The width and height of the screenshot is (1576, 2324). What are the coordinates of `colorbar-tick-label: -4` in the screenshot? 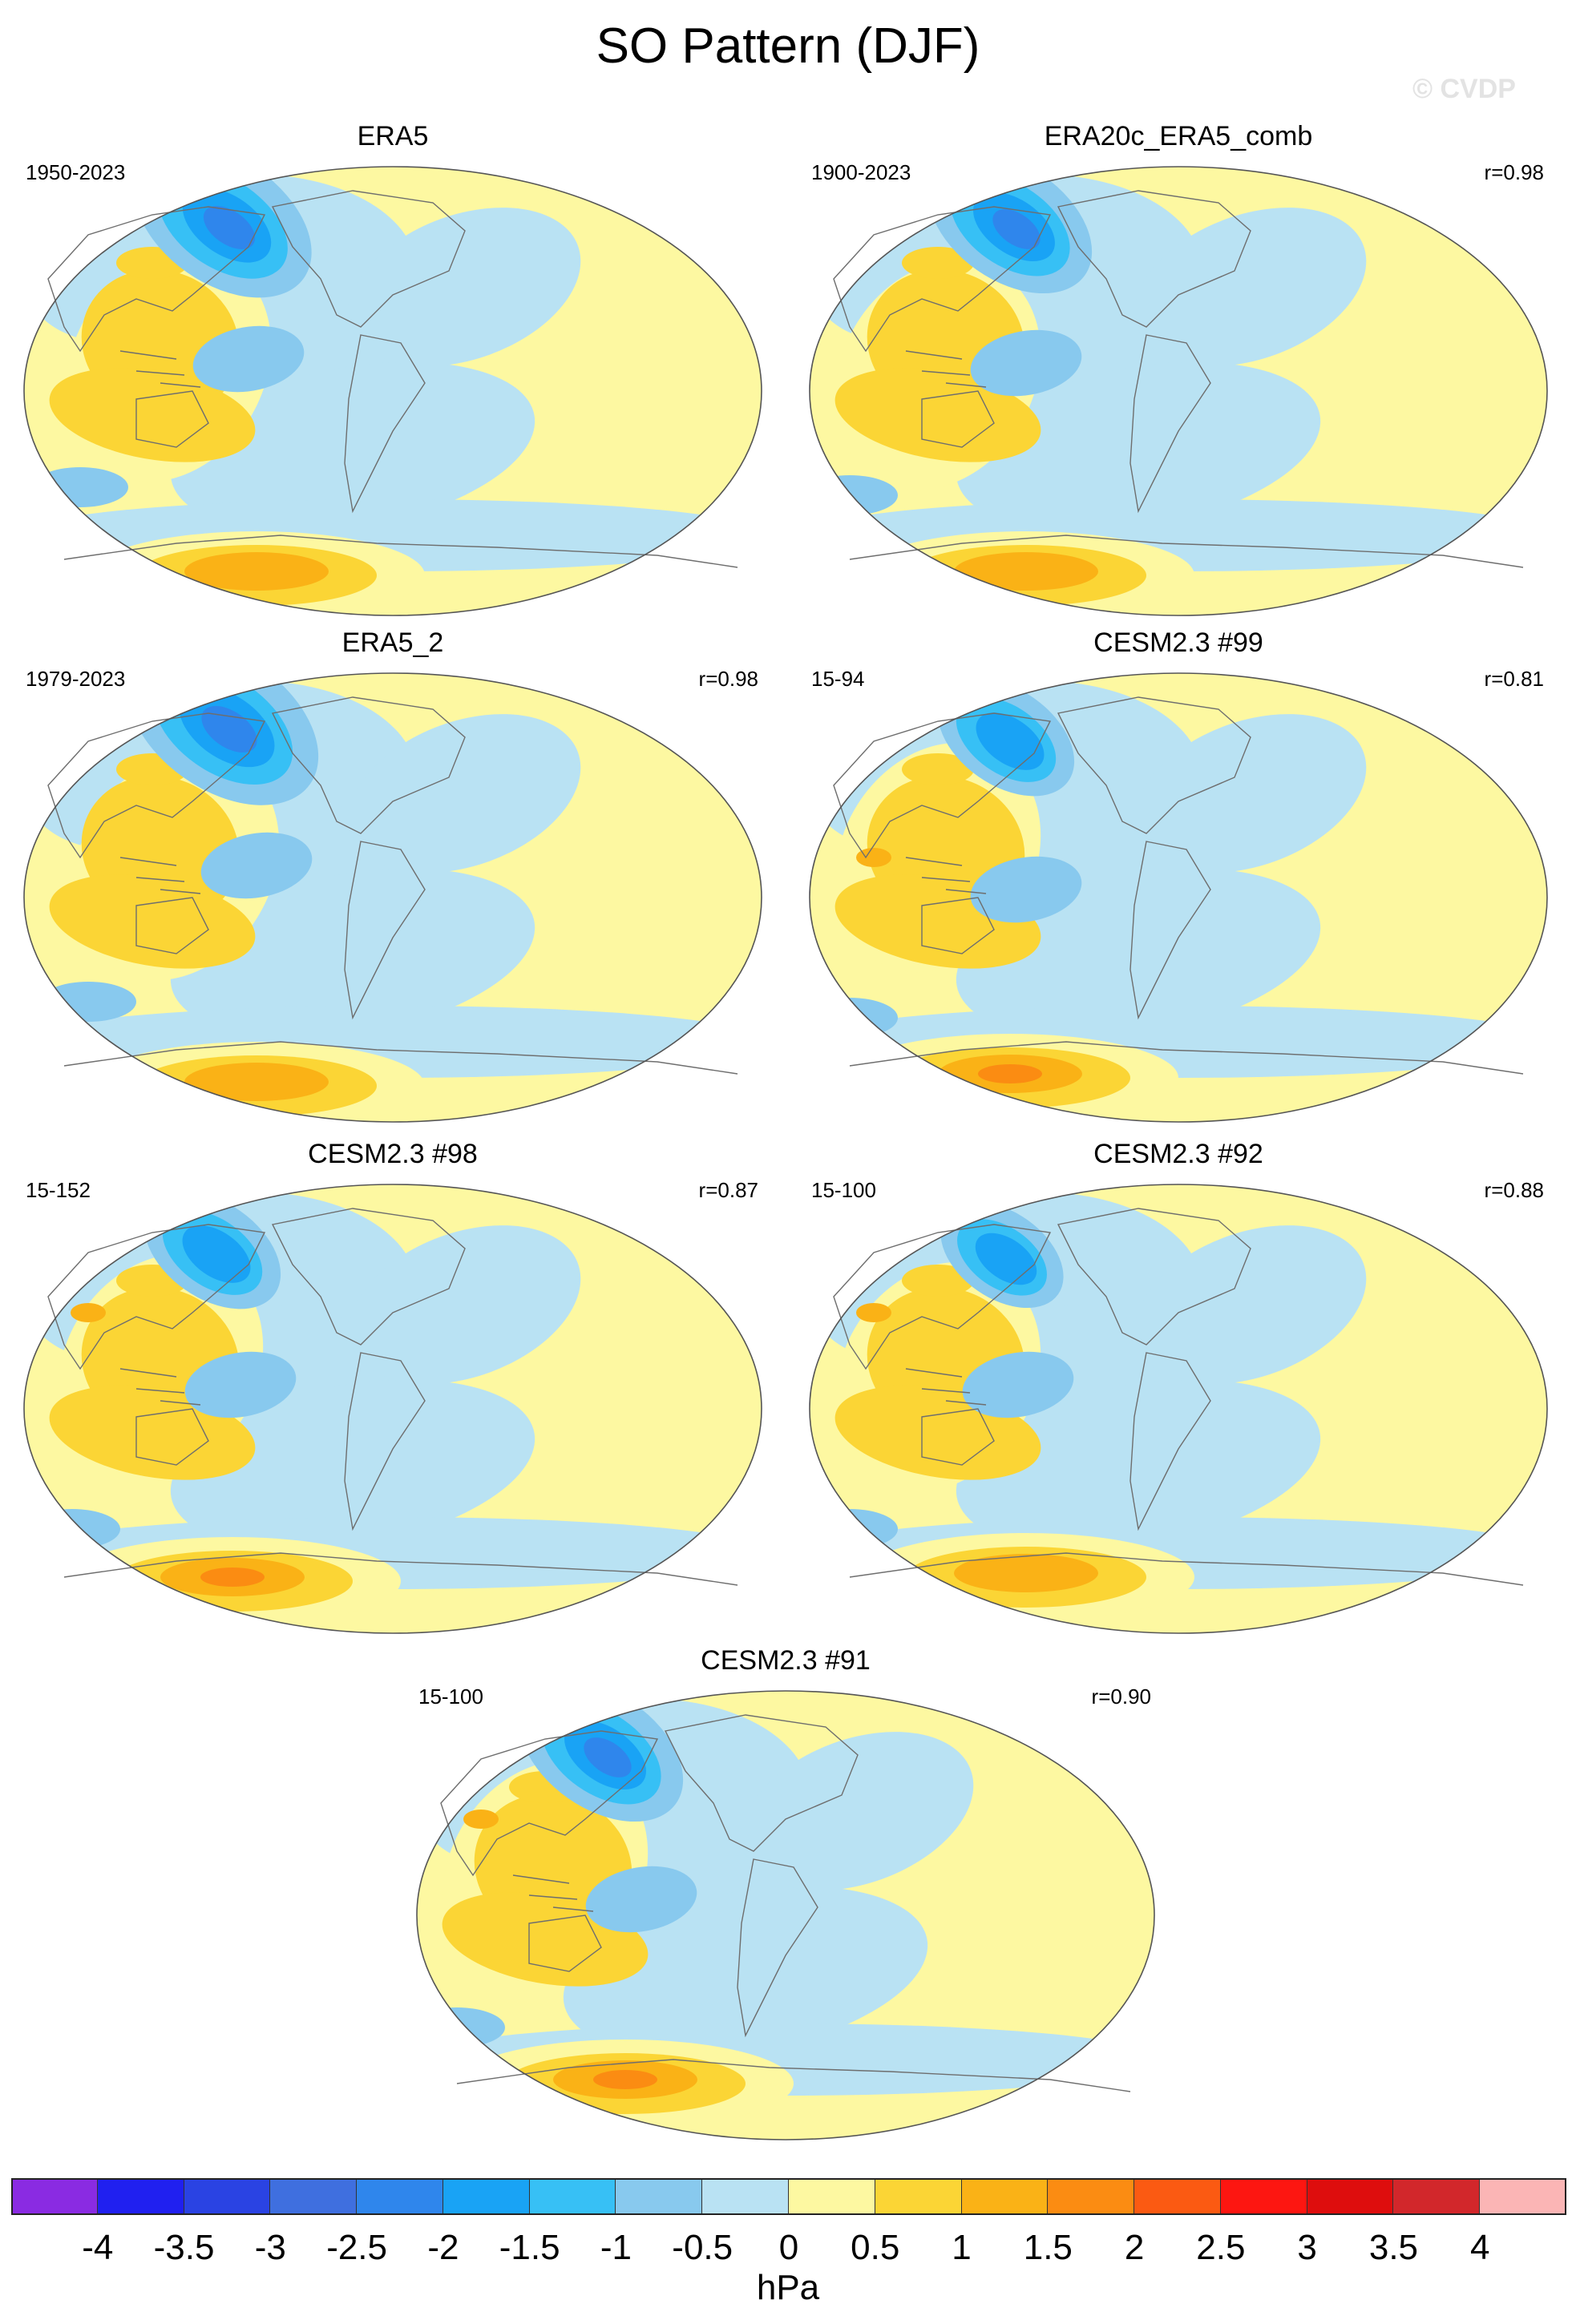 It's located at (98, 2247).